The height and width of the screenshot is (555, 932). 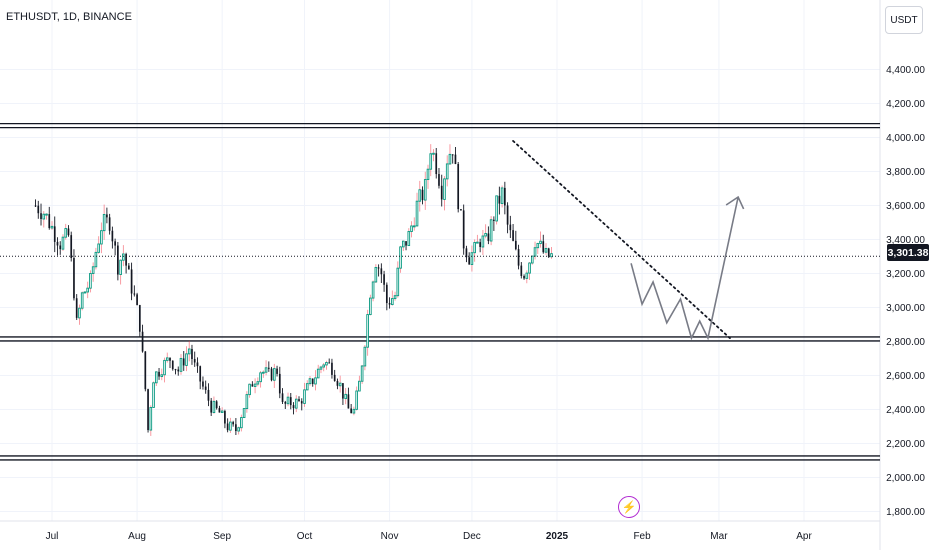 What do you see at coordinates (735, 202) in the screenshot?
I see `forecast-arrowhead` at bounding box center [735, 202].